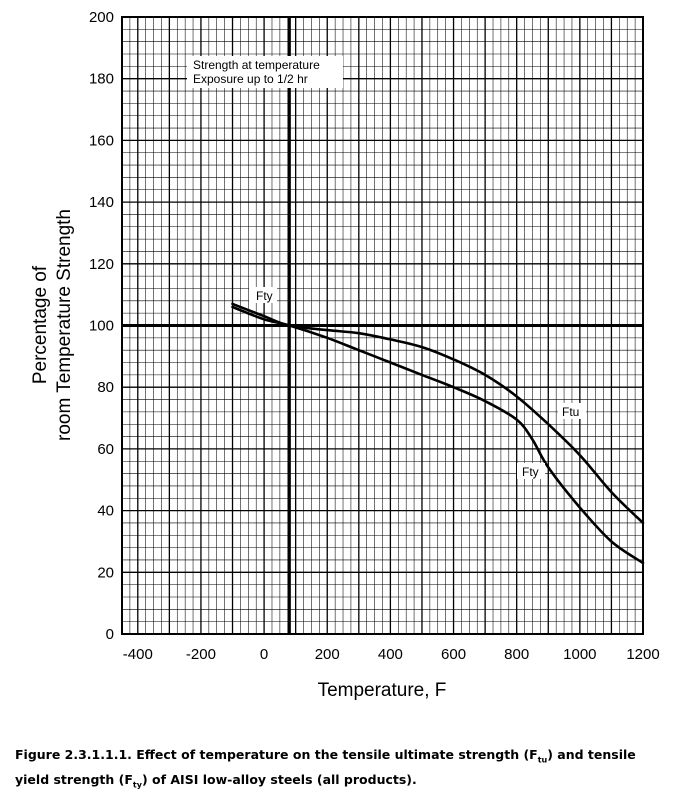 The image size is (678, 800). What do you see at coordinates (101, 17) in the screenshot?
I see `y-tick-label: 200` at bounding box center [101, 17].